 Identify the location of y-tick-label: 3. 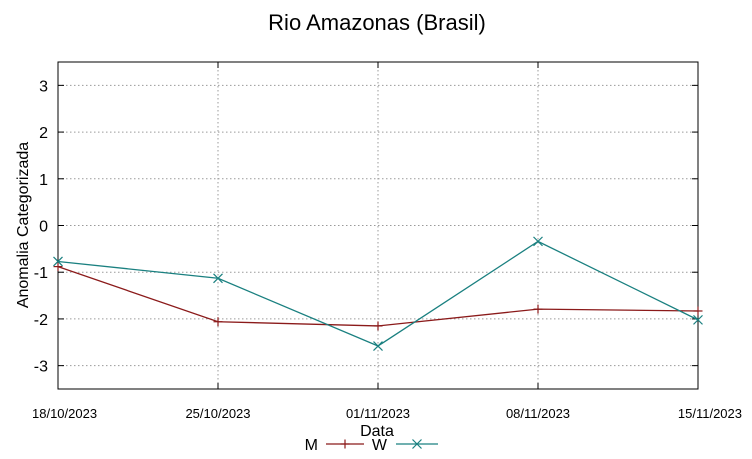
(43, 86).